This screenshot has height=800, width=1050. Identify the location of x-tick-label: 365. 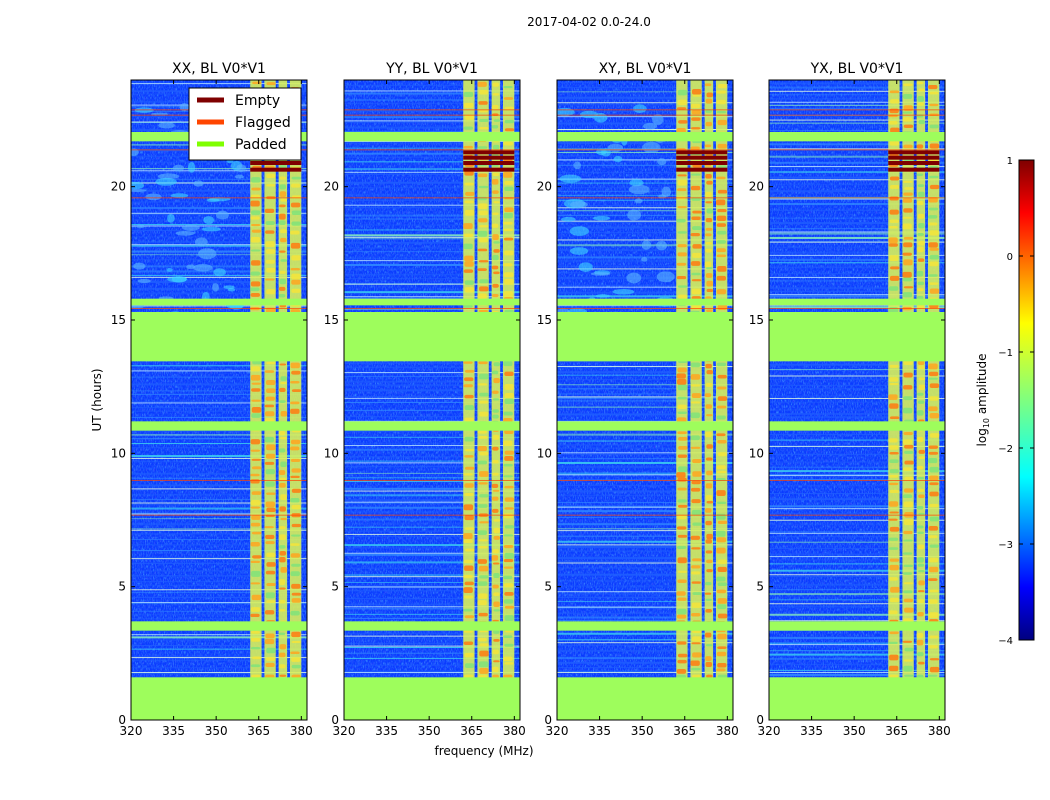
(258, 731).